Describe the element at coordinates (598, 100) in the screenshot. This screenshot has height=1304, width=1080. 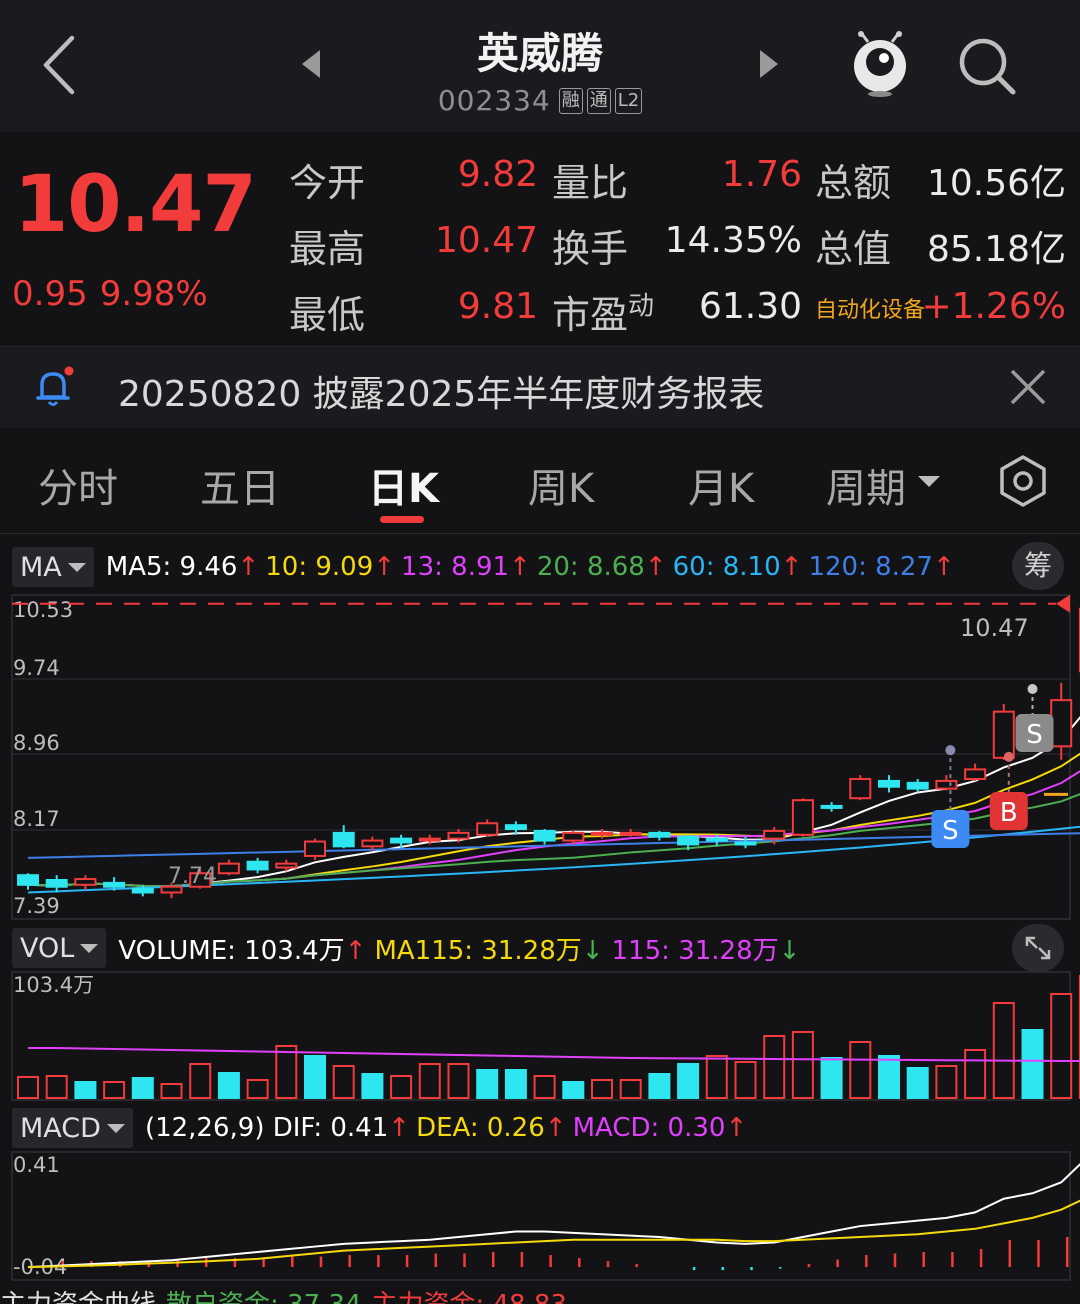
I see `connect-tag: 通` at that location.